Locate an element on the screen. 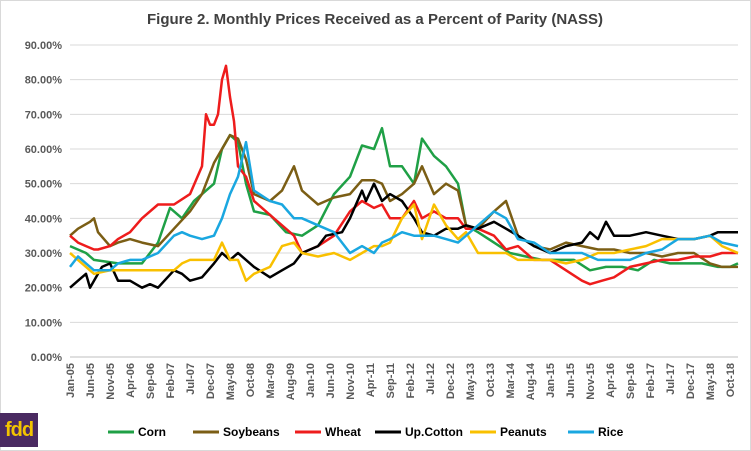 This screenshot has height=451, width=751. x-tick-label: Dec-17 is located at coordinates (691, 381).